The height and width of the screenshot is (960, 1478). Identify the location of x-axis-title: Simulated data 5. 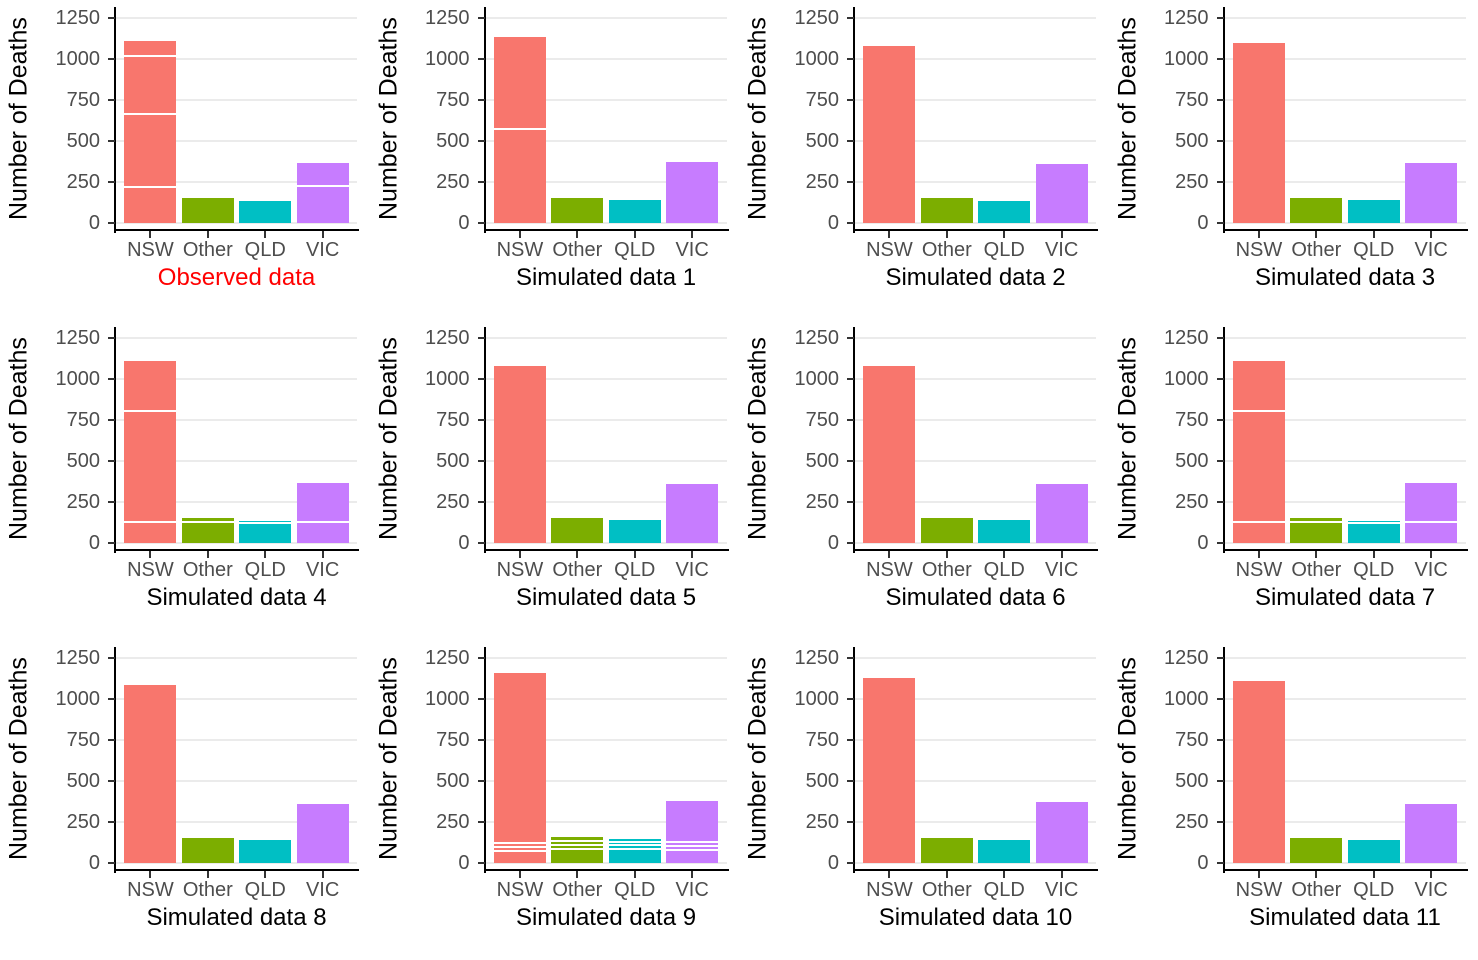
(606, 597).